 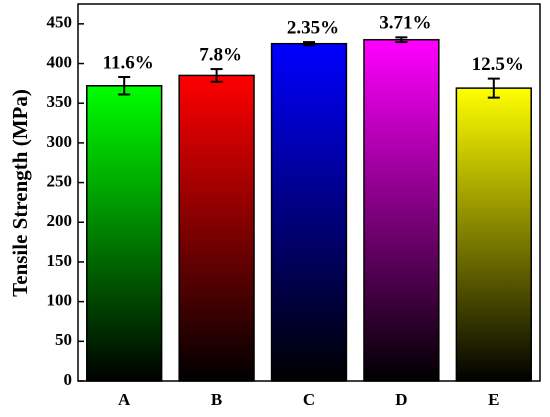 I want to click on x-tick-label: C, so click(x=309, y=399).